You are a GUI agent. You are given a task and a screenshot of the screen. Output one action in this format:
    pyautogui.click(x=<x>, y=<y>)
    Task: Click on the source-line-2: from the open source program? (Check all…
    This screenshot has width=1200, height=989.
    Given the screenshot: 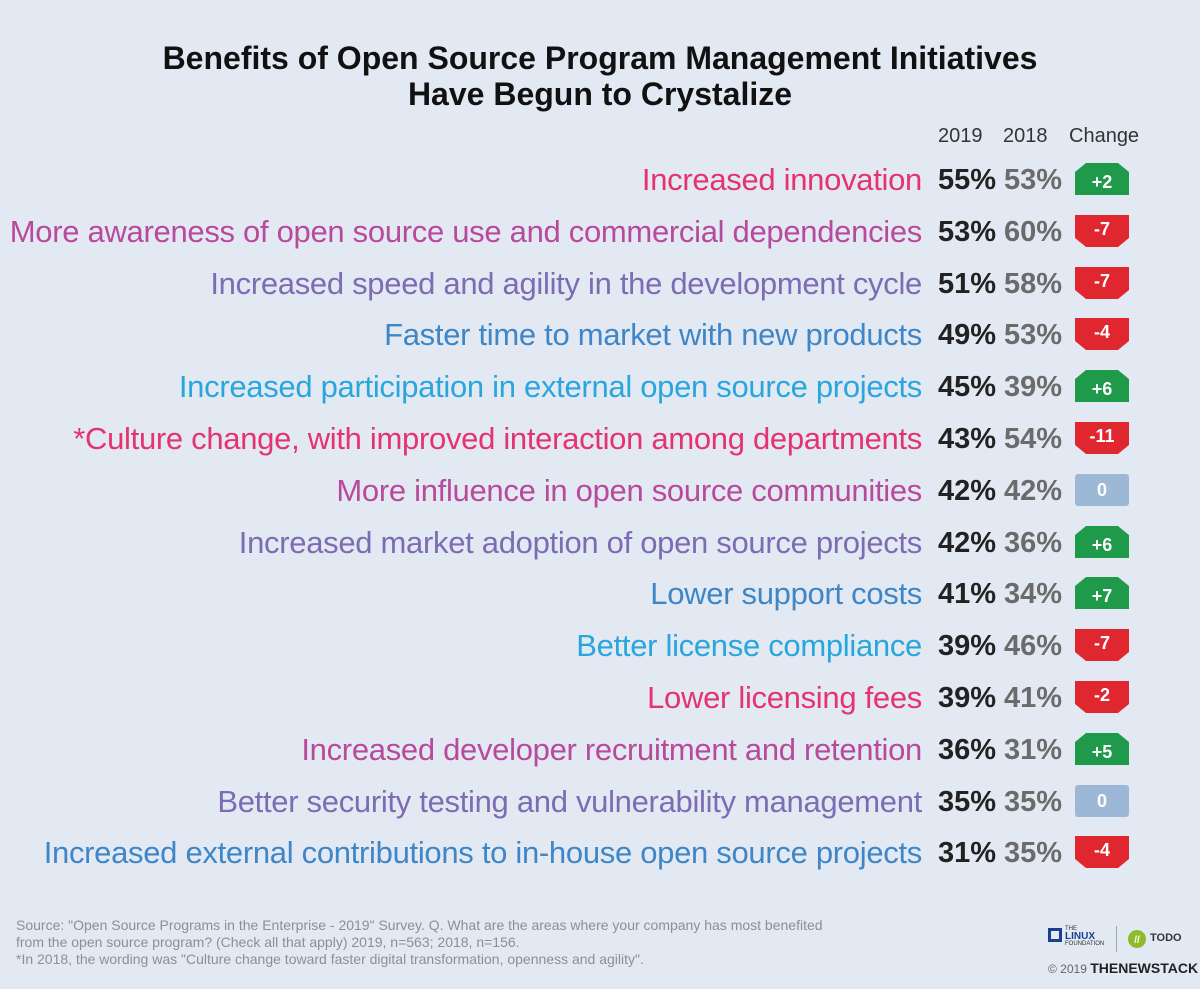 What is the action you would take?
    pyautogui.click(x=268, y=942)
    